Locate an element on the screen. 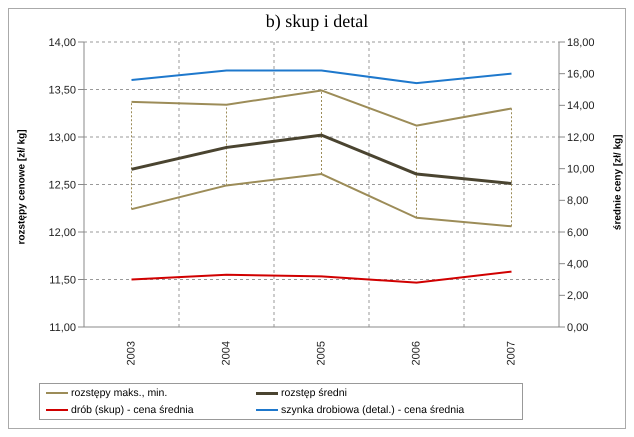  y-tick-label: 12,00 is located at coordinates (62, 232).